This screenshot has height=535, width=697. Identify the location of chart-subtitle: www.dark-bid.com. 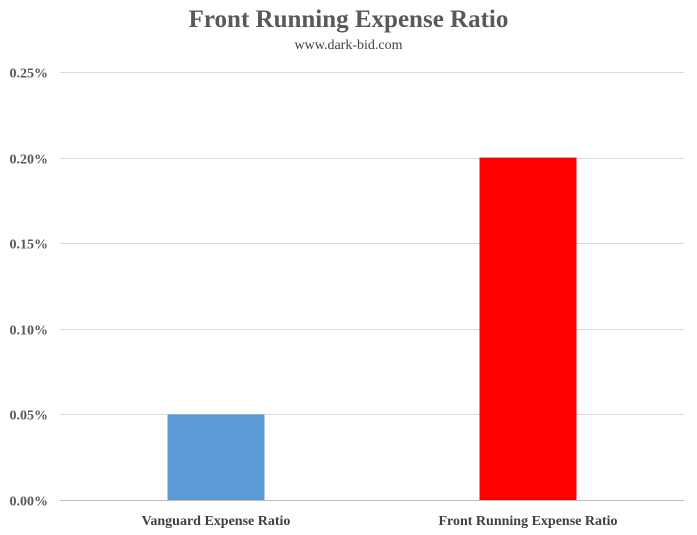
(348, 45).